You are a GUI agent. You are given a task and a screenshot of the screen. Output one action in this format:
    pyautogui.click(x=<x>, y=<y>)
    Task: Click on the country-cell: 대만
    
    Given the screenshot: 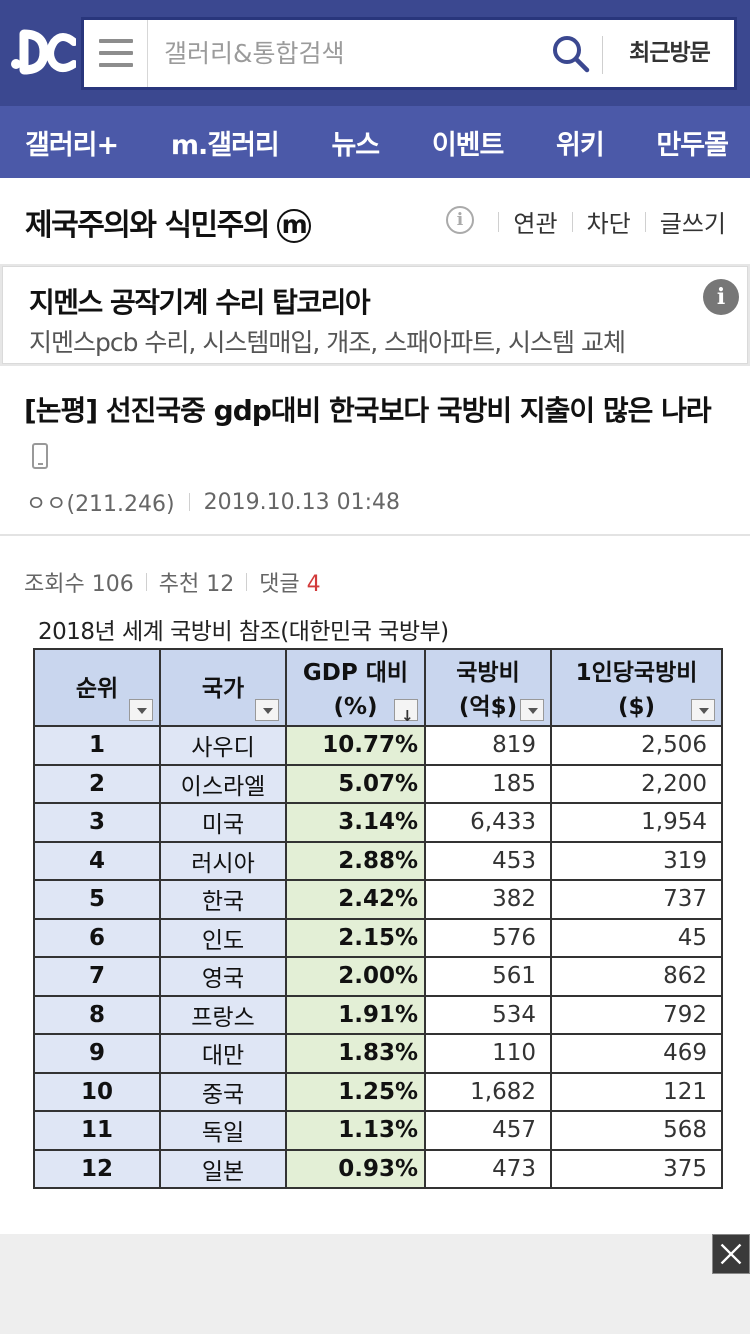 What is the action you would take?
    pyautogui.click(x=223, y=1053)
    